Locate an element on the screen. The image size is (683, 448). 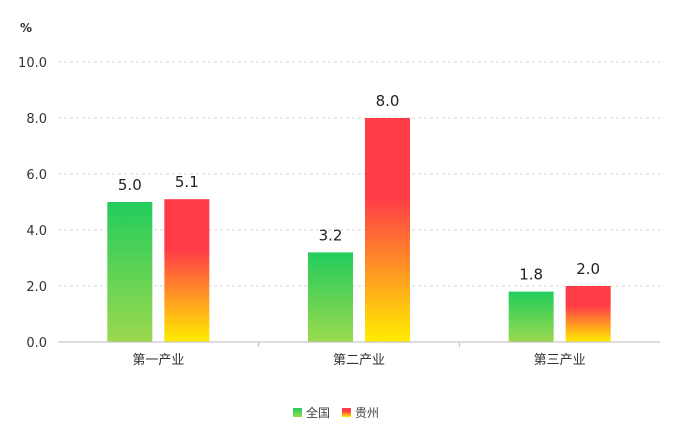
data-label: 3.2 is located at coordinates (331, 235).